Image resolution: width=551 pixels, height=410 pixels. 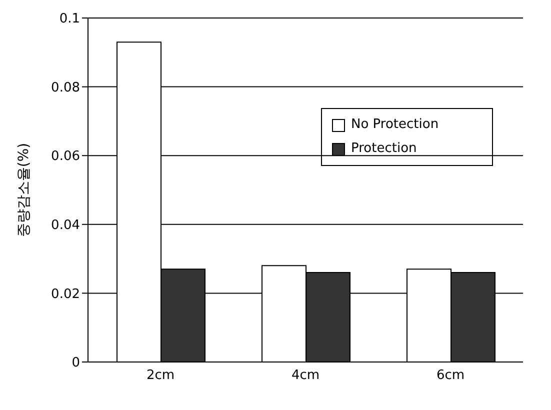 What do you see at coordinates (65, 156) in the screenshot?
I see `y-tick-label: 0.06` at bounding box center [65, 156].